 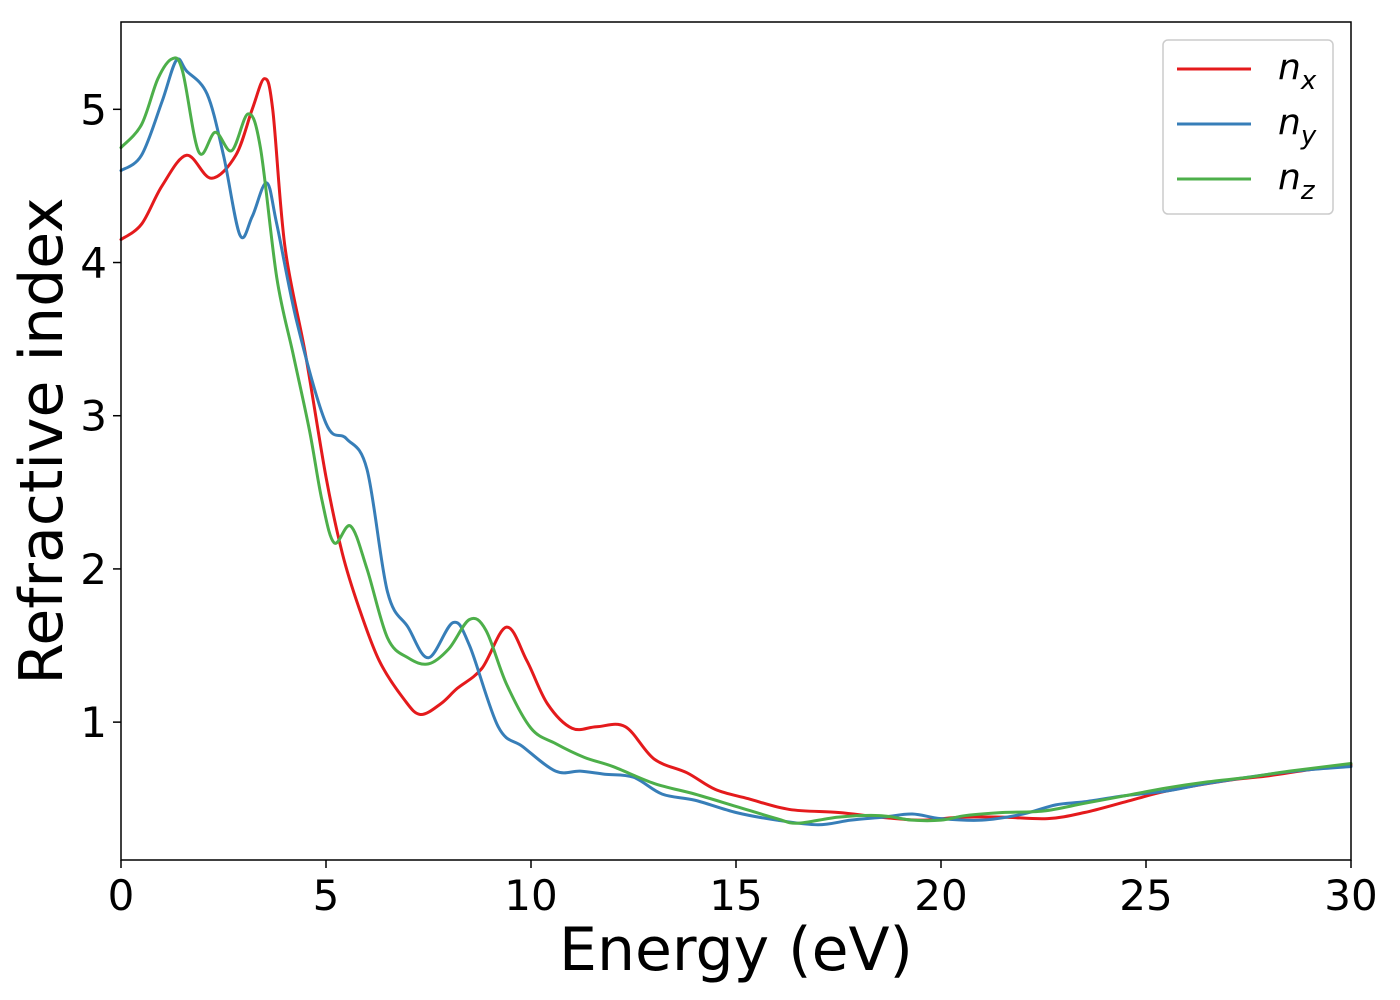 I want to click on x-tick-label: 20, so click(x=940, y=895).